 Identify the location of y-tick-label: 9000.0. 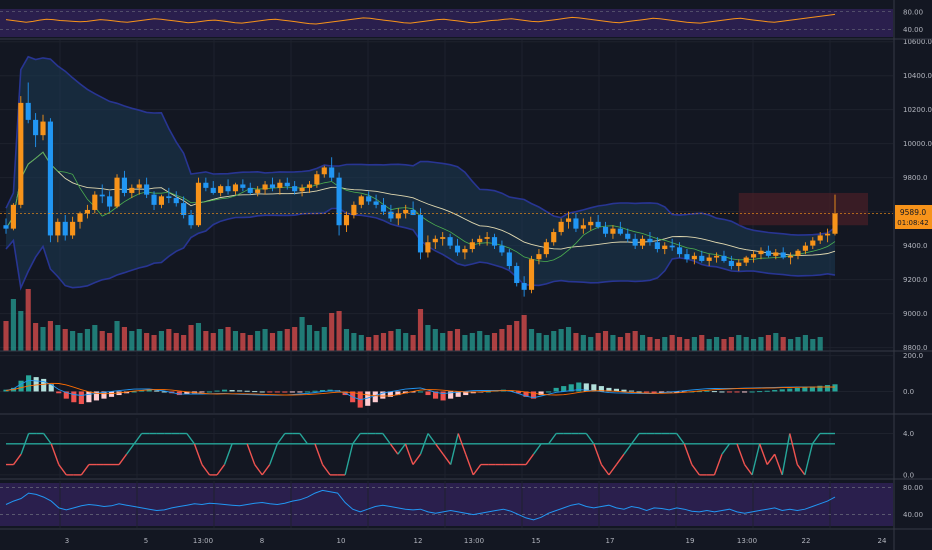
(915, 314).